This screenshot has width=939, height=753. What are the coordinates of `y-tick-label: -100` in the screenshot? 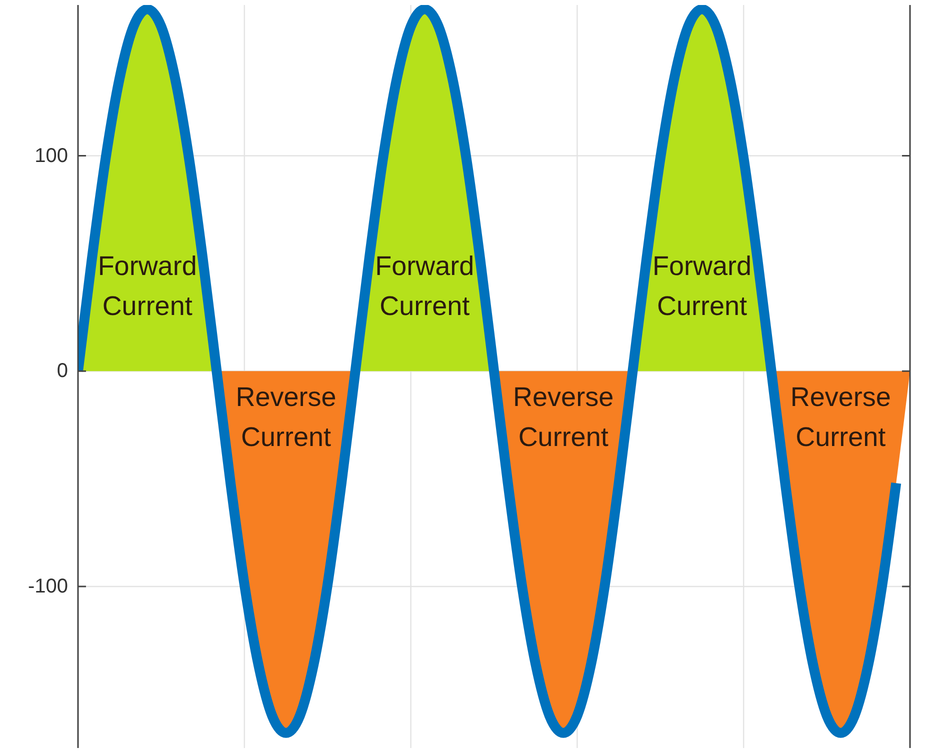 It's located at (48, 586).